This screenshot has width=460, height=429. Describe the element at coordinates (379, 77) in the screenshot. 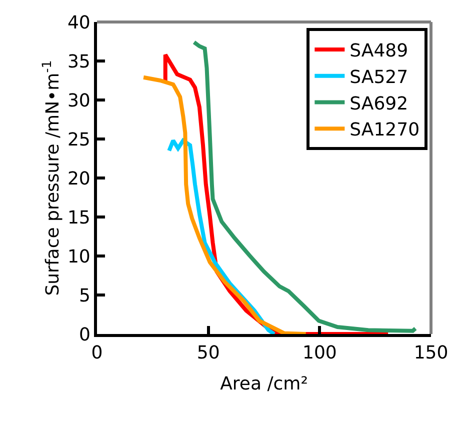

I see `legend-label: SA527` at that location.